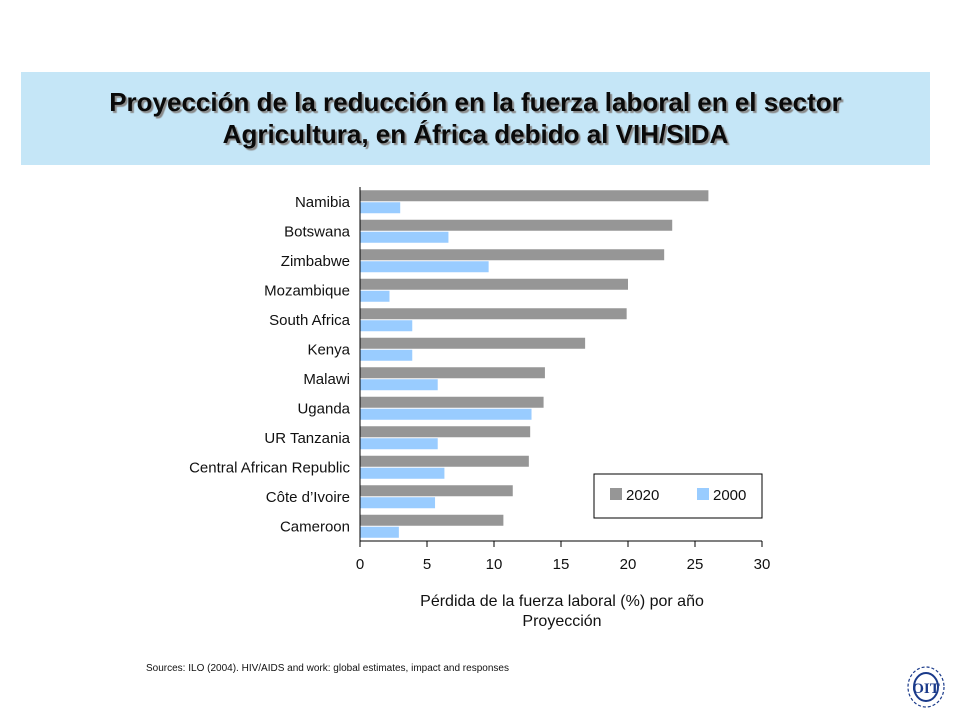  What do you see at coordinates (703, 494) in the screenshot?
I see `legend-swatch-2000` at bounding box center [703, 494].